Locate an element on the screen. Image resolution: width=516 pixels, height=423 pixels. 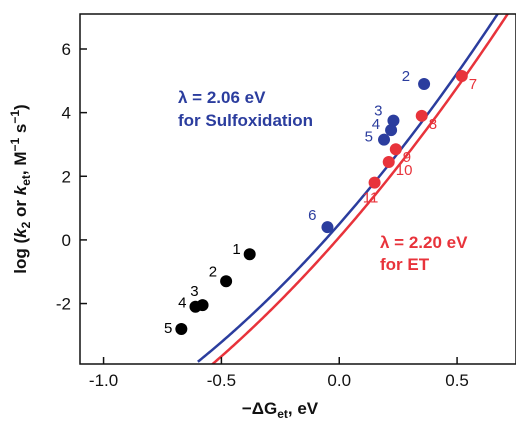
sulfoxidation-point-label: 5 is located at coordinates (369, 137).